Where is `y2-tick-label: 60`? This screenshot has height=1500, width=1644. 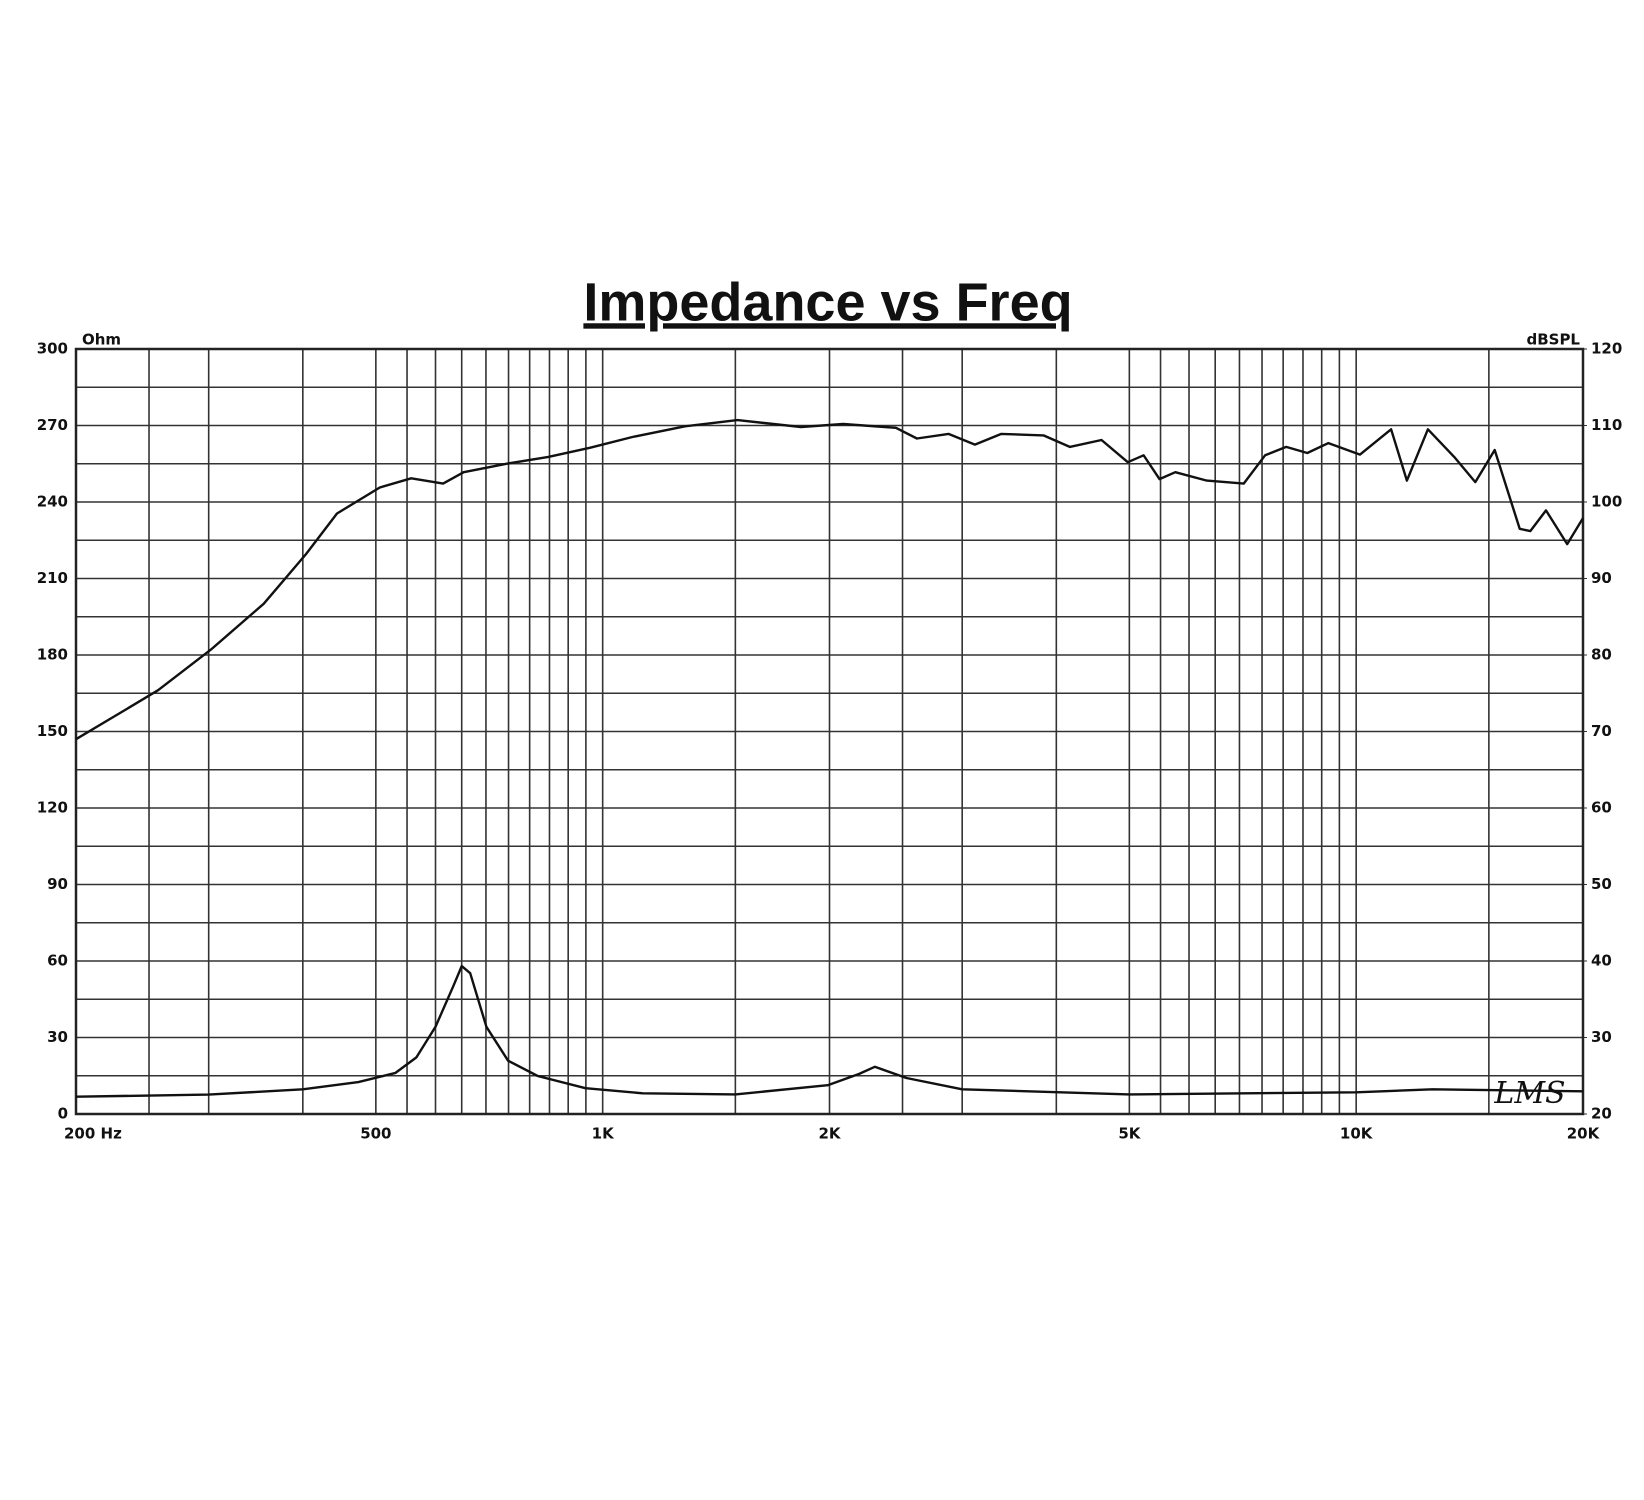 y2-tick-label: 60 is located at coordinates (1601, 808).